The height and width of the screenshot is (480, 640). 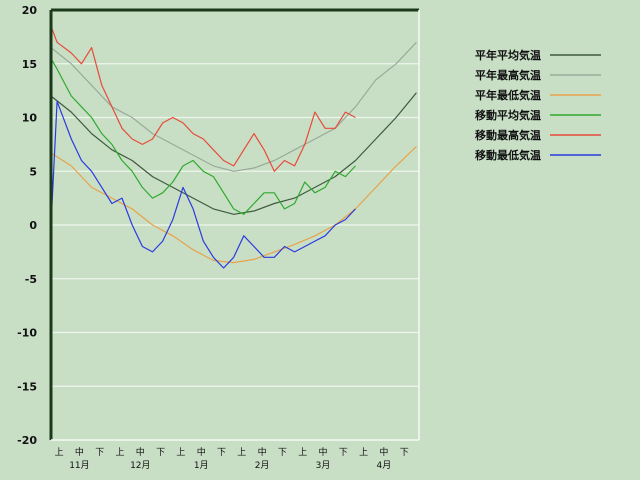 What do you see at coordinates (27, 386) in the screenshot?
I see `y-tick-label: -15` at bounding box center [27, 386].